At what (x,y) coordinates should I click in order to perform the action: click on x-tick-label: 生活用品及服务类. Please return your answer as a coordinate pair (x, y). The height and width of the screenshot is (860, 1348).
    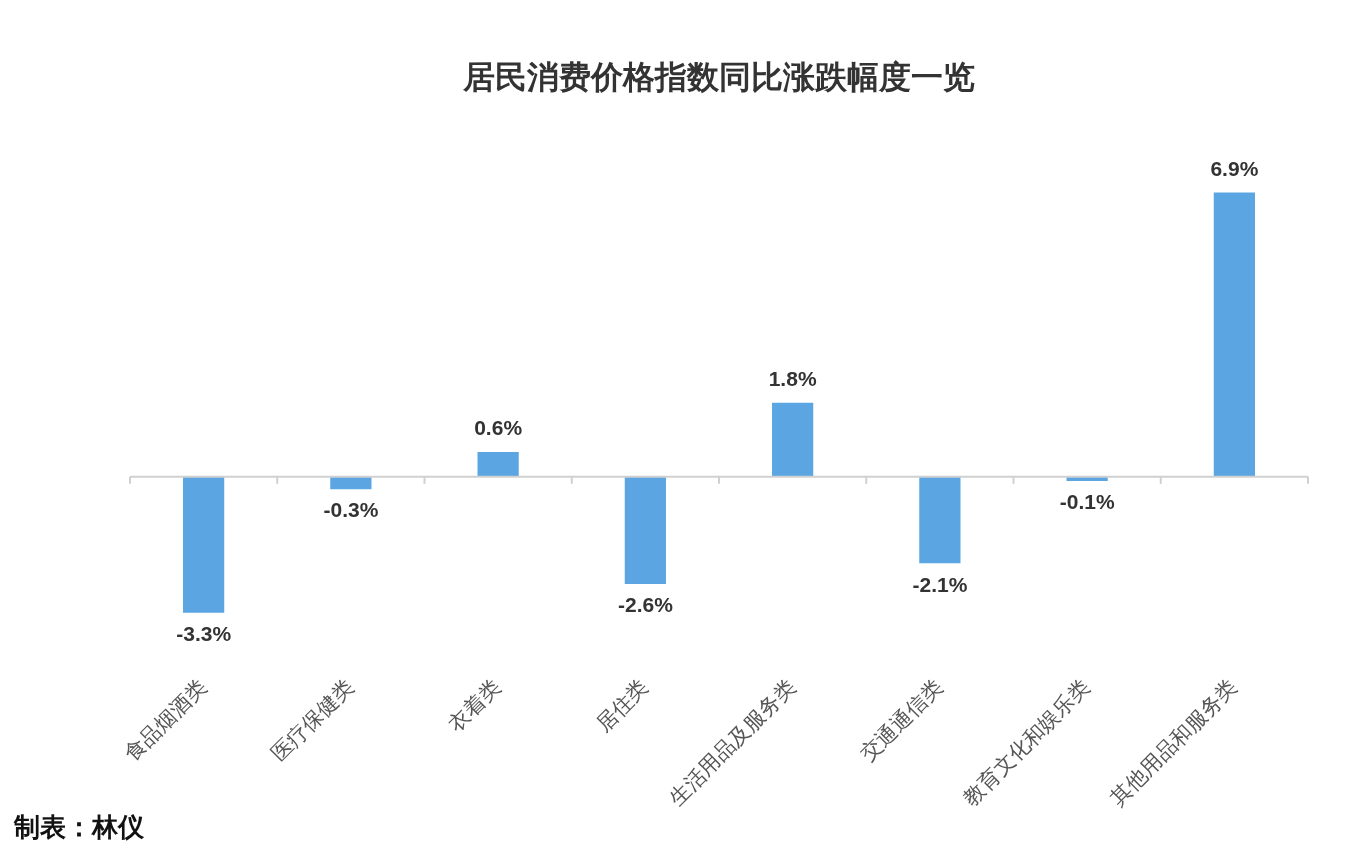
    Looking at the image, I should click on (732, 742).